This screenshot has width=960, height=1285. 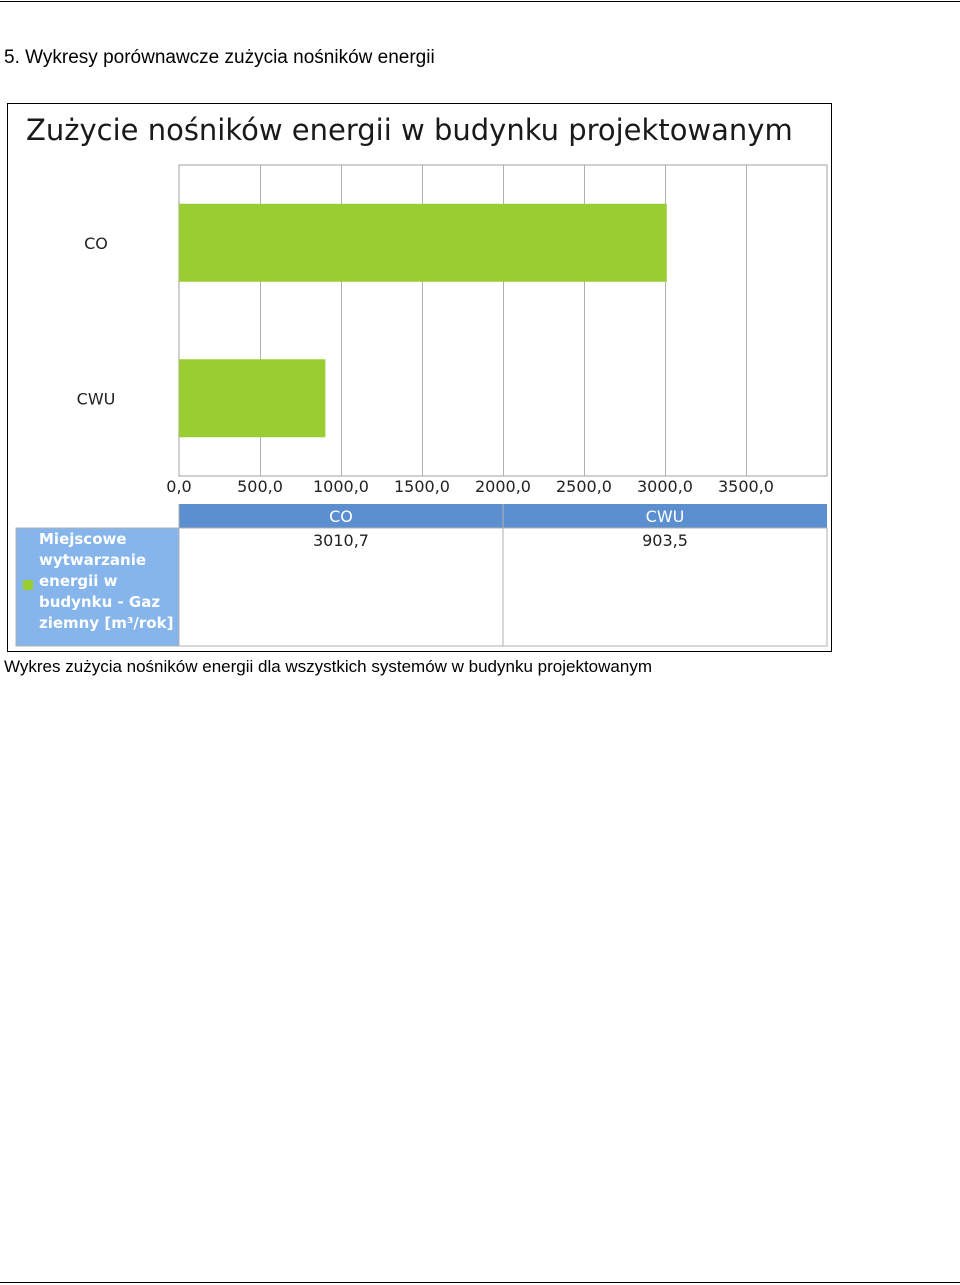 What do you see at coordinates (260, 486) in the screenshot?
I see `x-tick-label: 500,0` at bounding box center [260, 486].